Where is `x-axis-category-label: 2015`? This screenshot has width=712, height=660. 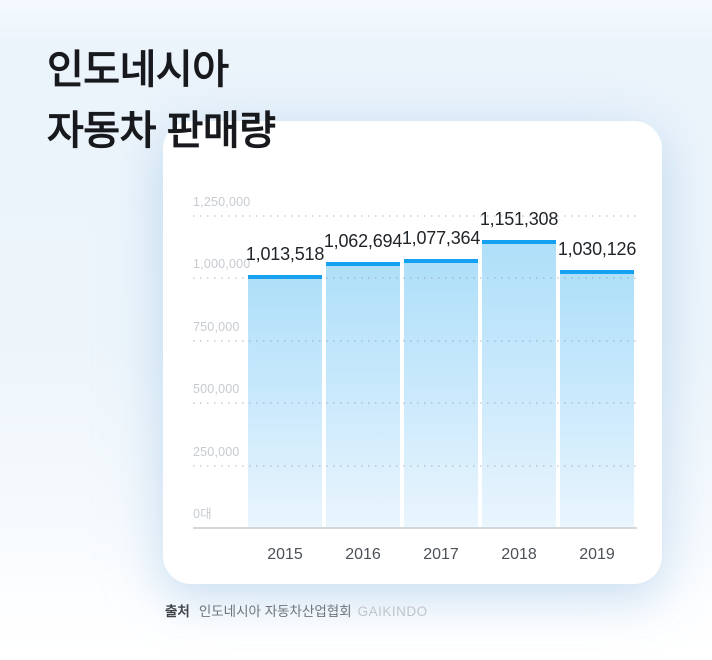 x-axis-category-label: 2015 is located at coordinates (285, 554).